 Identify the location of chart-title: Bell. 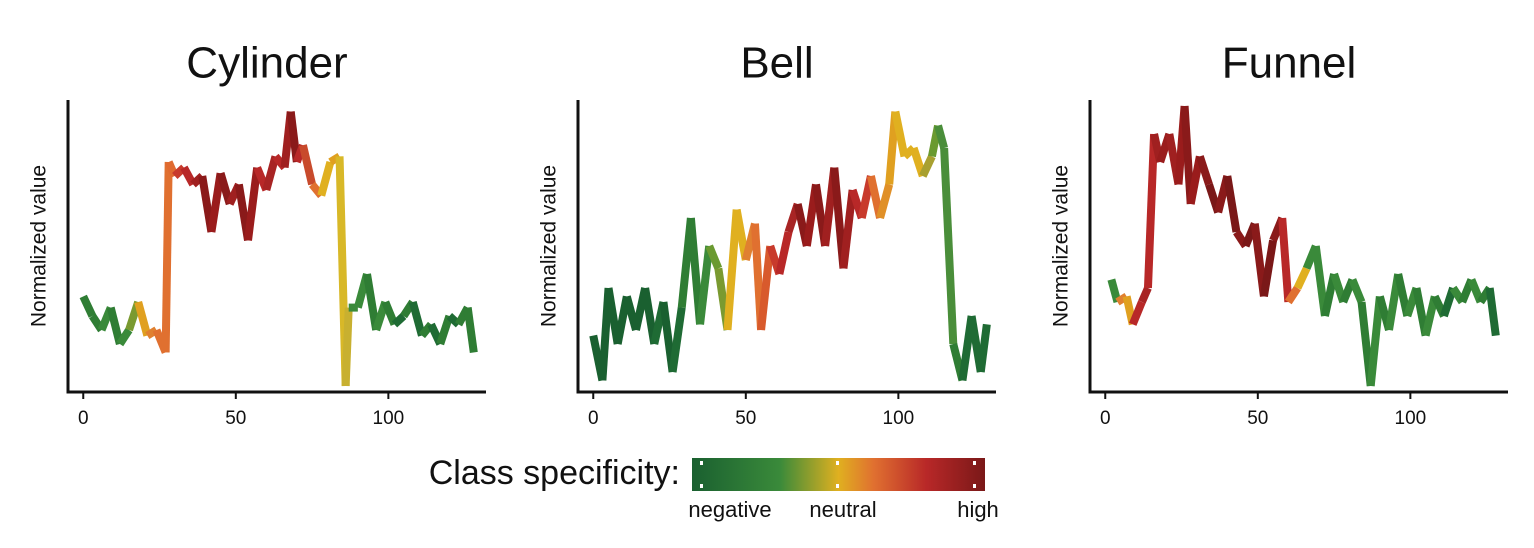
(776, 63).